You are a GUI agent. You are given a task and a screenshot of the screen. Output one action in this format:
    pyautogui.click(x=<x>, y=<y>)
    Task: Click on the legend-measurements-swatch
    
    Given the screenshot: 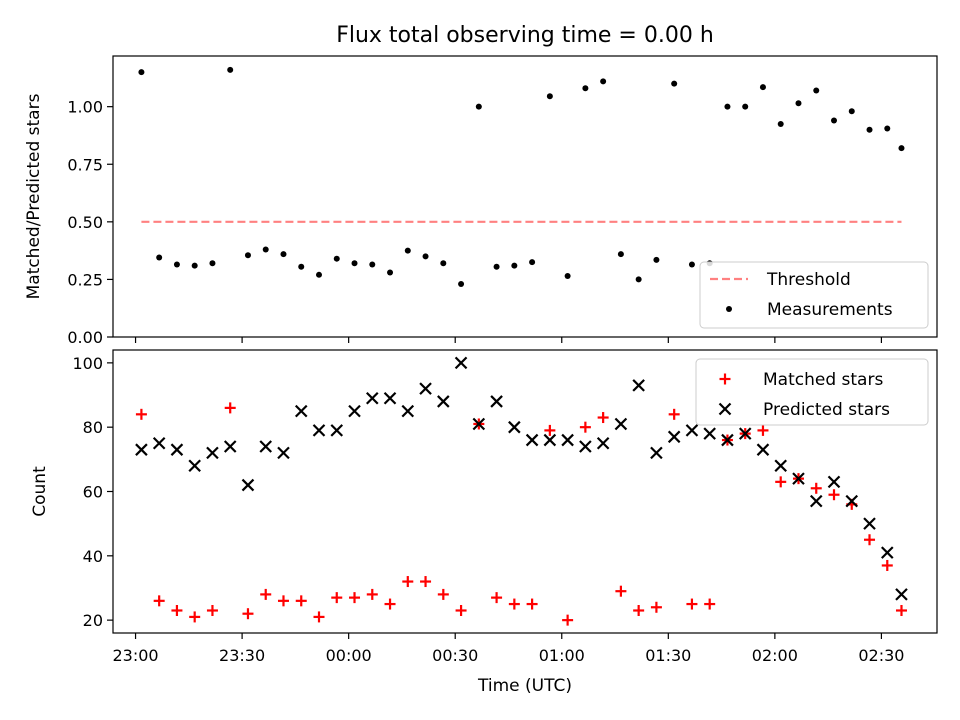 What is the action you would take?
    pyautogui.click(x=729, y=309)
    